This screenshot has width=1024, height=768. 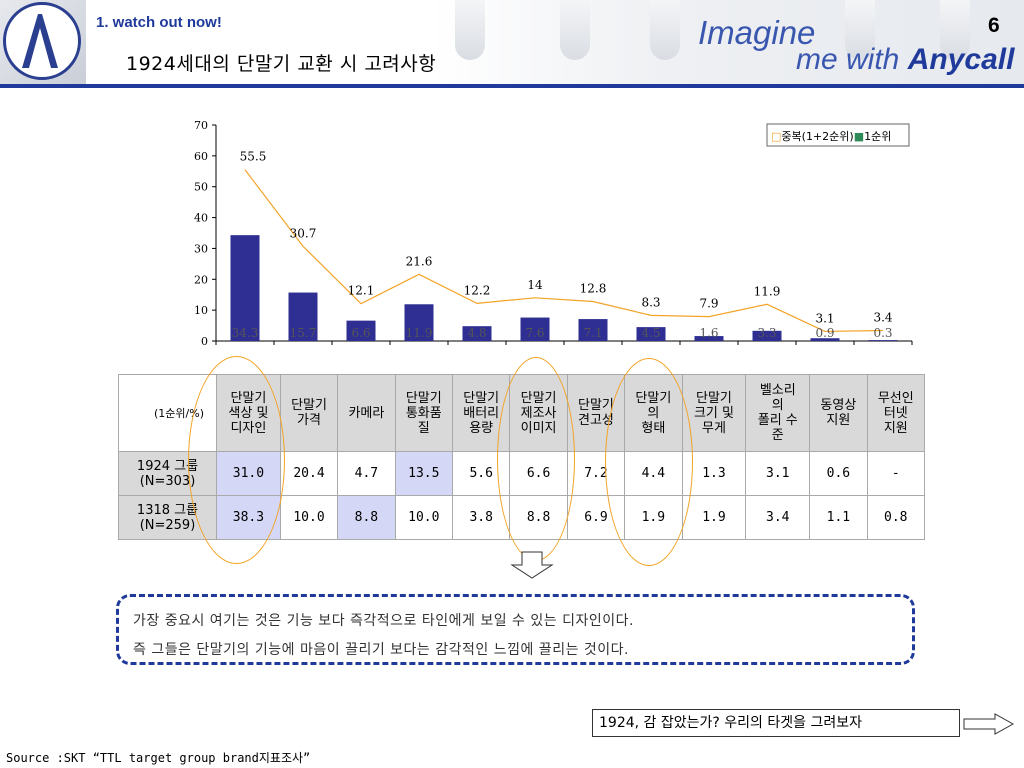 What do you see at coordinates (882, 333) in the screenshot?
I see `bar-value-label: 0.3` at bounding box center [882, 333].